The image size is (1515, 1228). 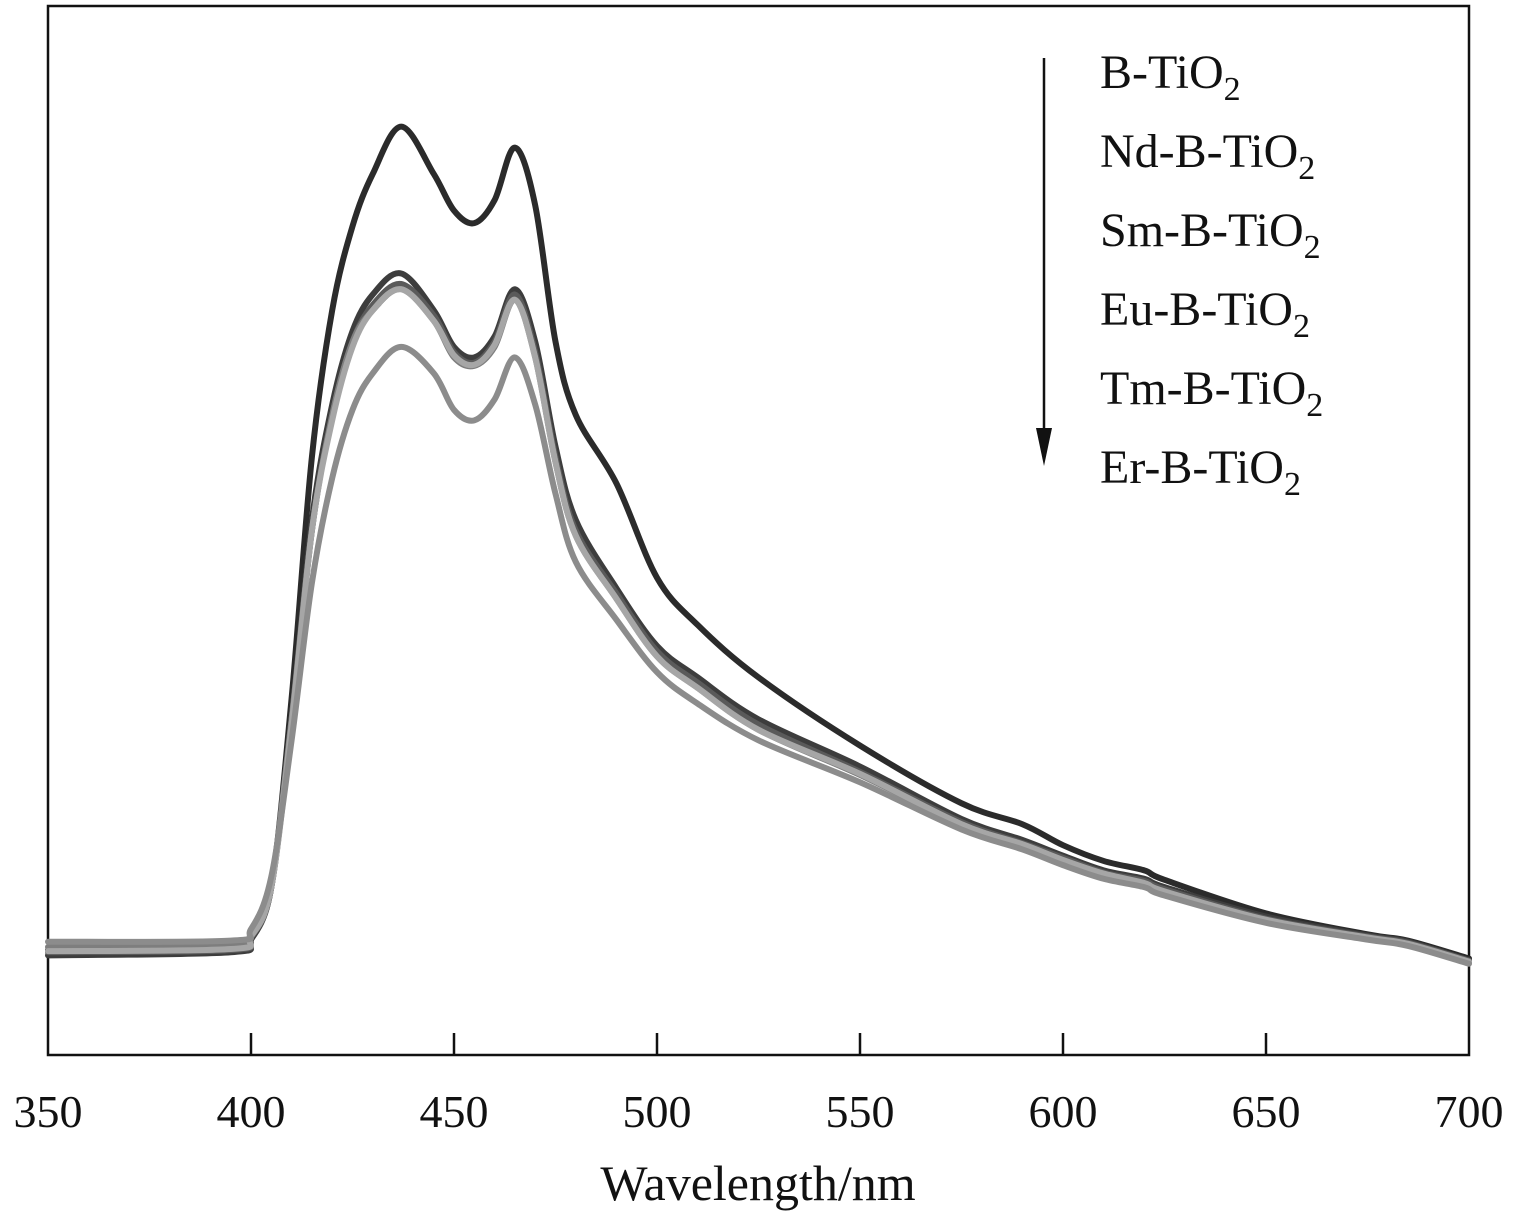 I want to click on x-tick-label: 550, so click(x=860, y=1111).